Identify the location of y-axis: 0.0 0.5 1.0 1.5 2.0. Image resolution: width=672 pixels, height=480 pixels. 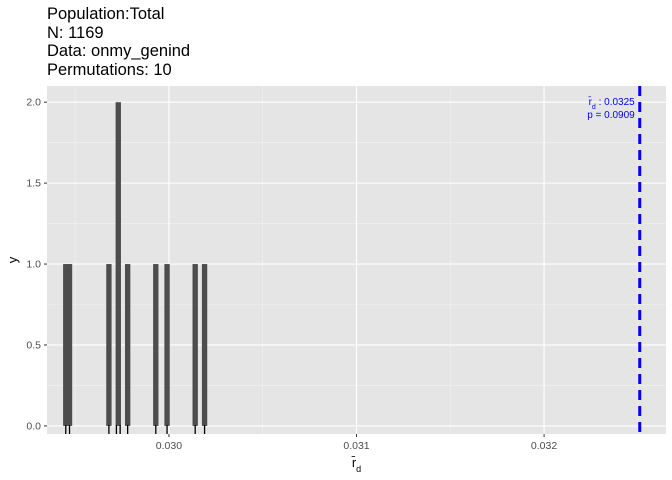
(36, 264).